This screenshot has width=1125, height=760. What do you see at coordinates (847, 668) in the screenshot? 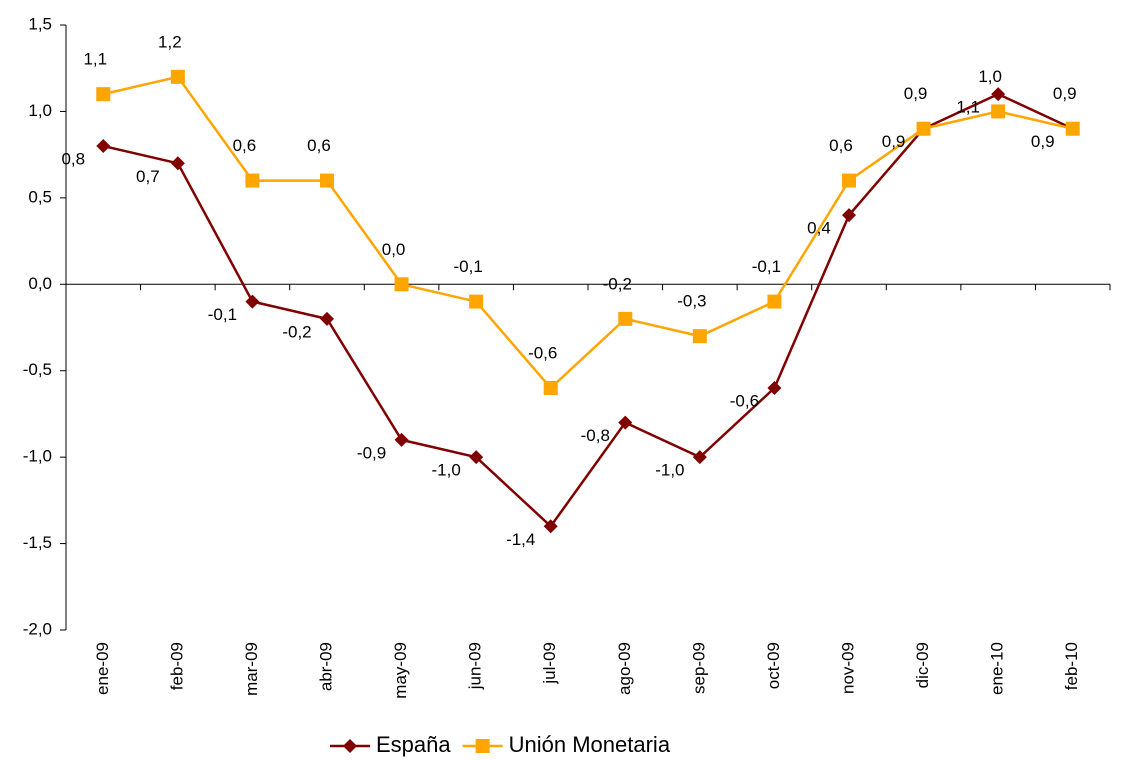
I see `x-tick-label: nov-09` at bounding box center [847, 668].